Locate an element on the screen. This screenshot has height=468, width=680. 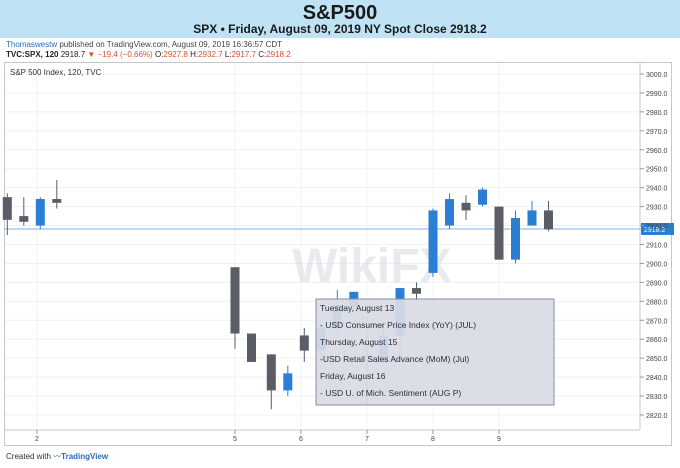
events-line: -USD Retail Sales Advance (MoM) (Jul) is located at coordinates (394, 359).